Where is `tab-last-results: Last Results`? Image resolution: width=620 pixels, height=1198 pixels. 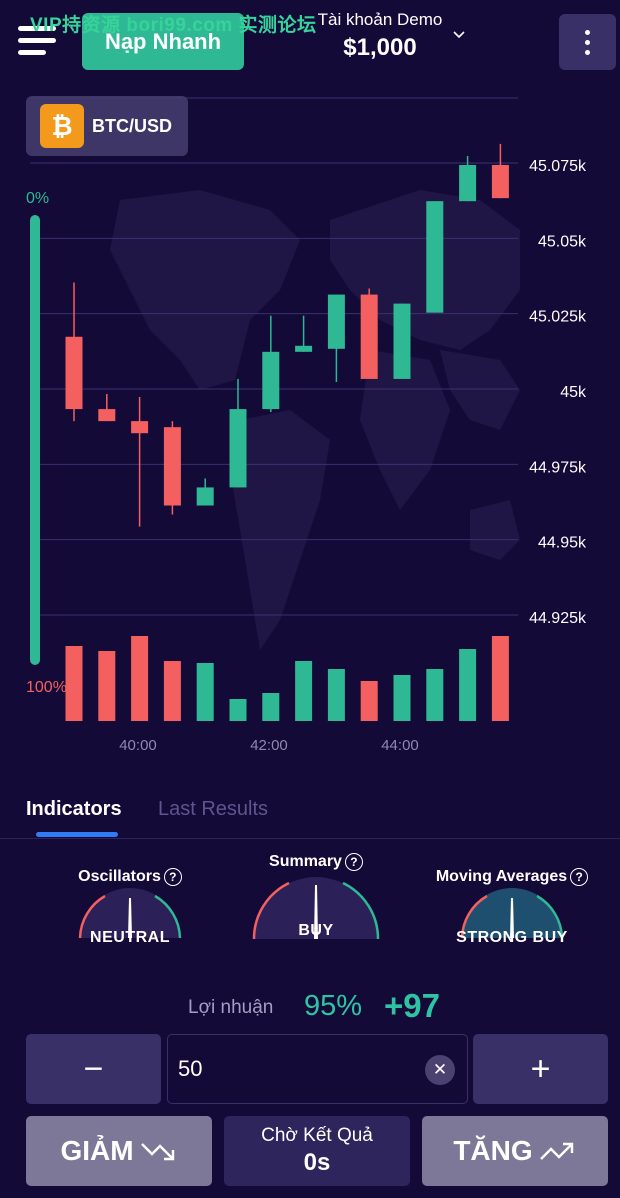 tab-last-results: Last Results is located at coordinates (213, 809).